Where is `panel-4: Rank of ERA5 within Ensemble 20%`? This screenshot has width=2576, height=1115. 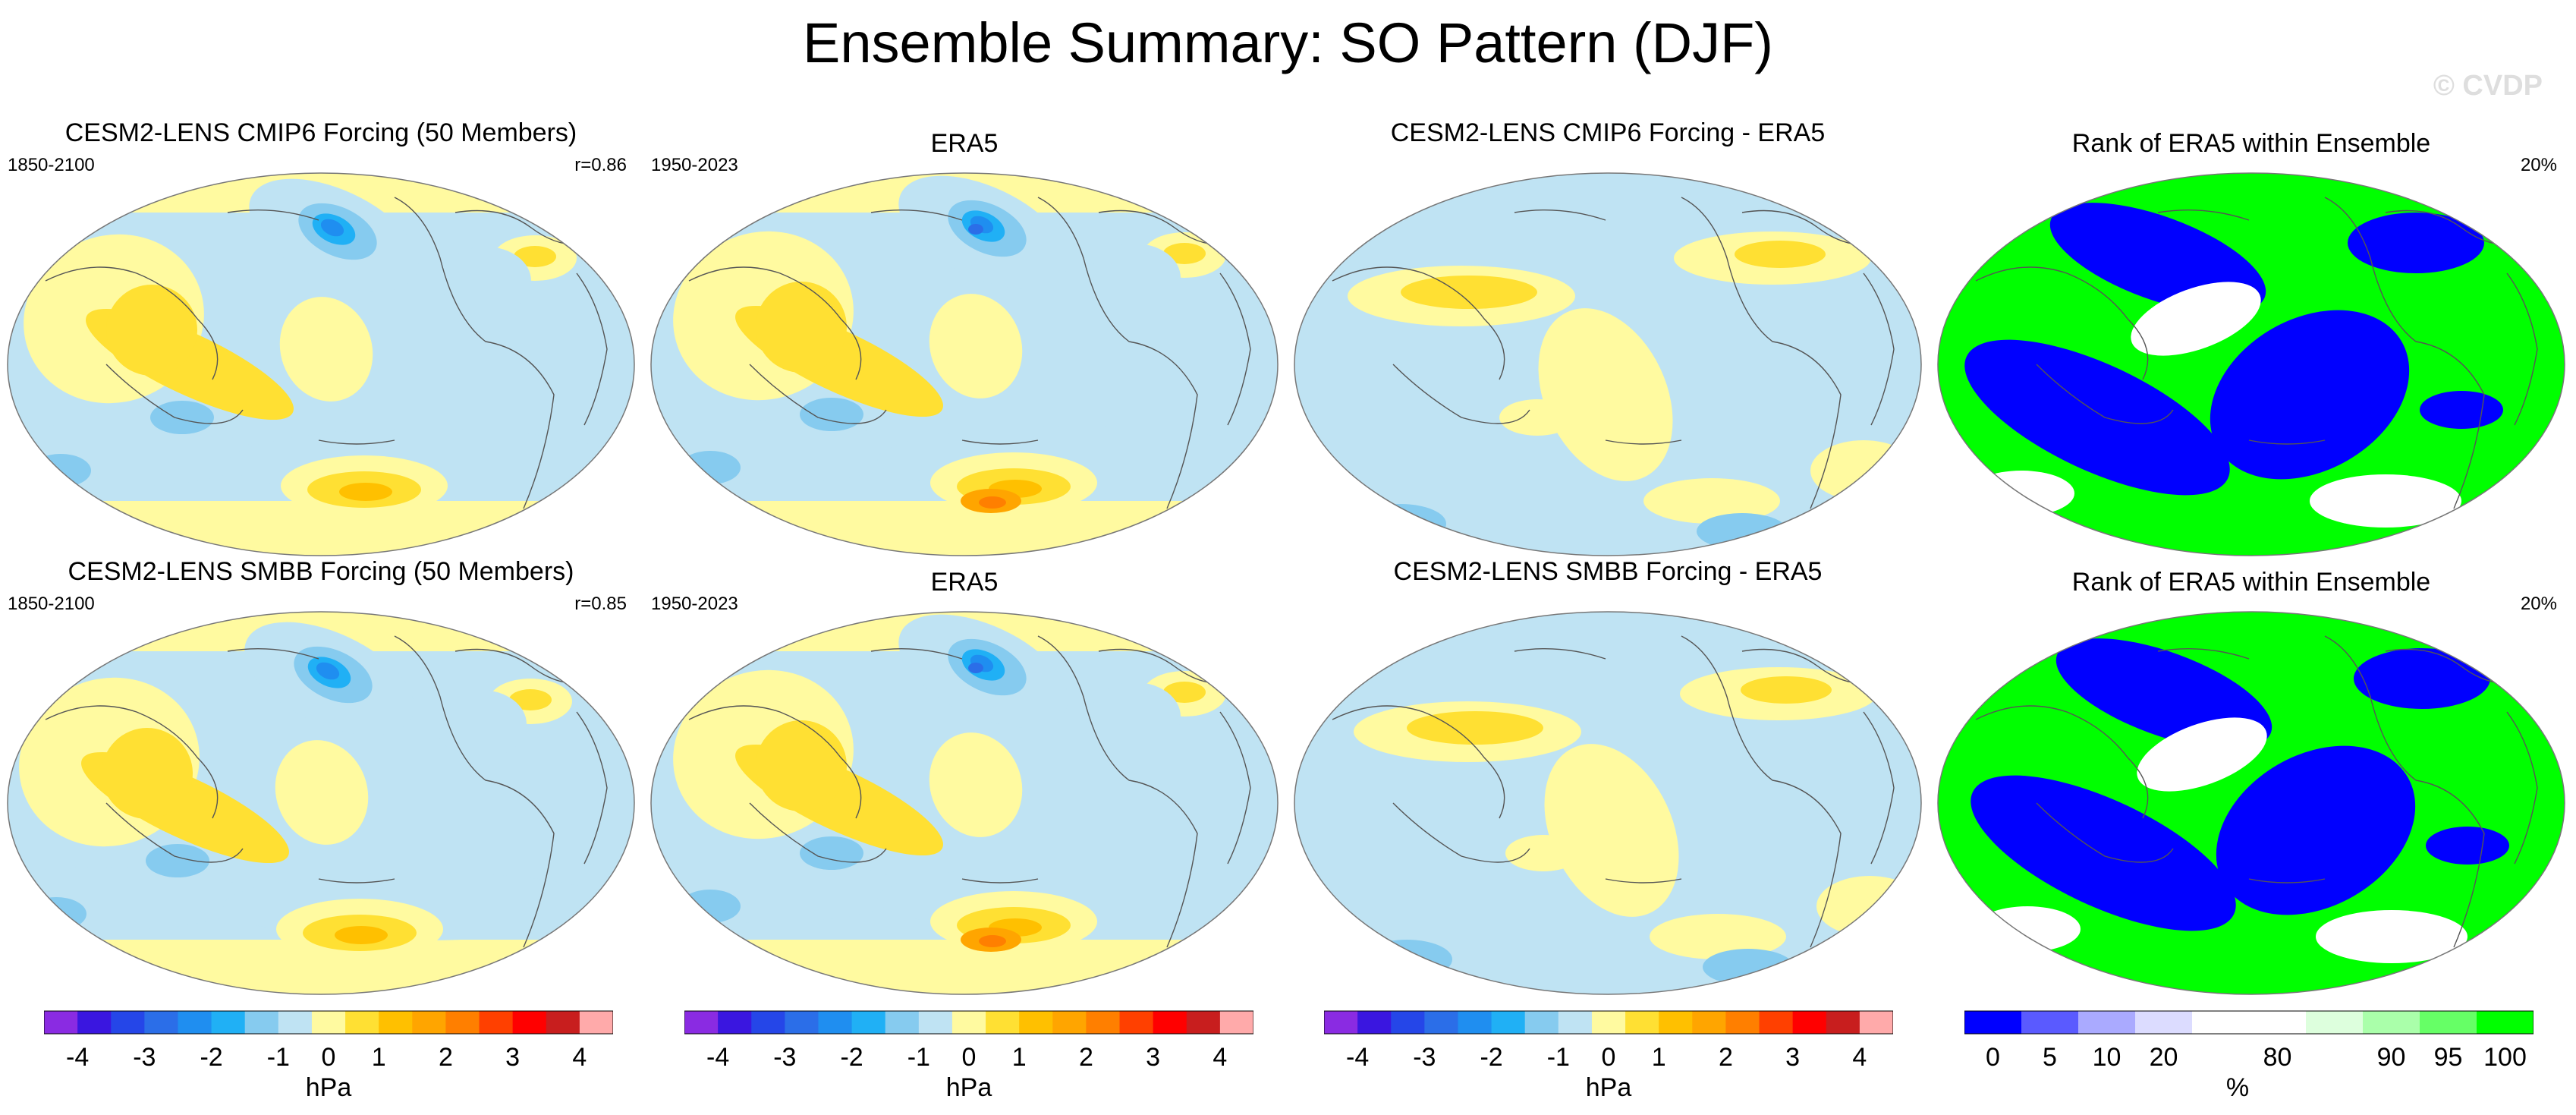 panel-4: Rank of ERA5 within Ensemble 20% is located at coordinates (2251, 341).